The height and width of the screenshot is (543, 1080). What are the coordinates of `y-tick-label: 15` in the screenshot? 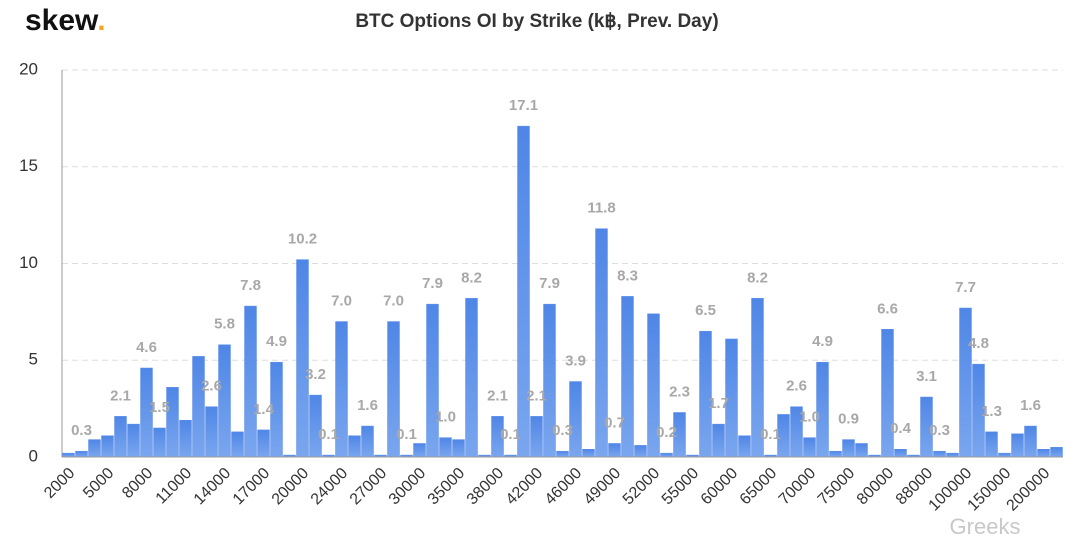 It's located at (28, 165).